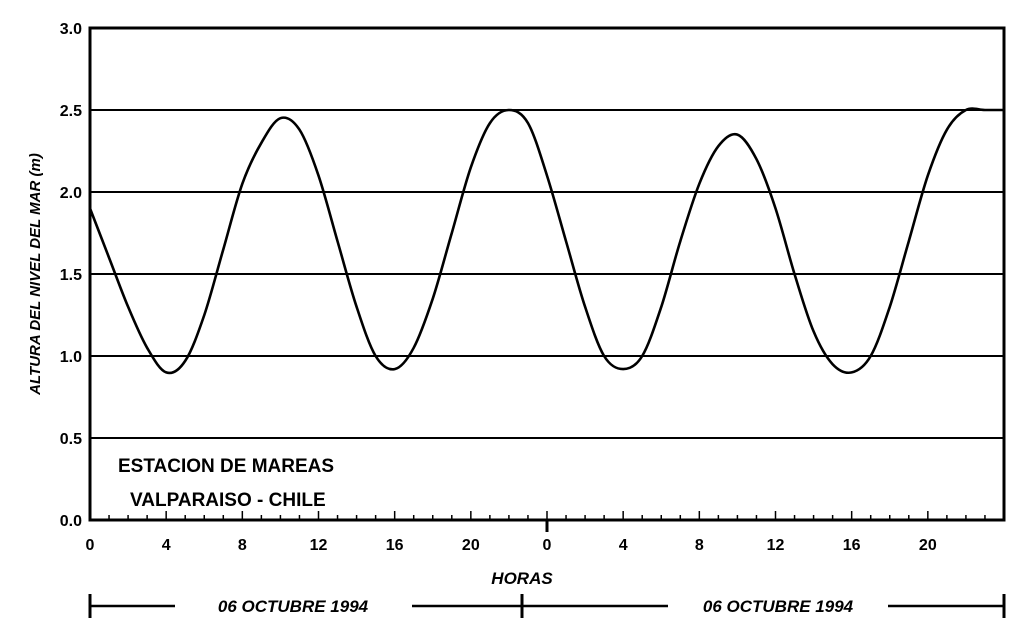  What do you see at coordinates (71, 357) in the screenshot?
I see `y-tick-label: 1.0` at bounding box center [71, 357].